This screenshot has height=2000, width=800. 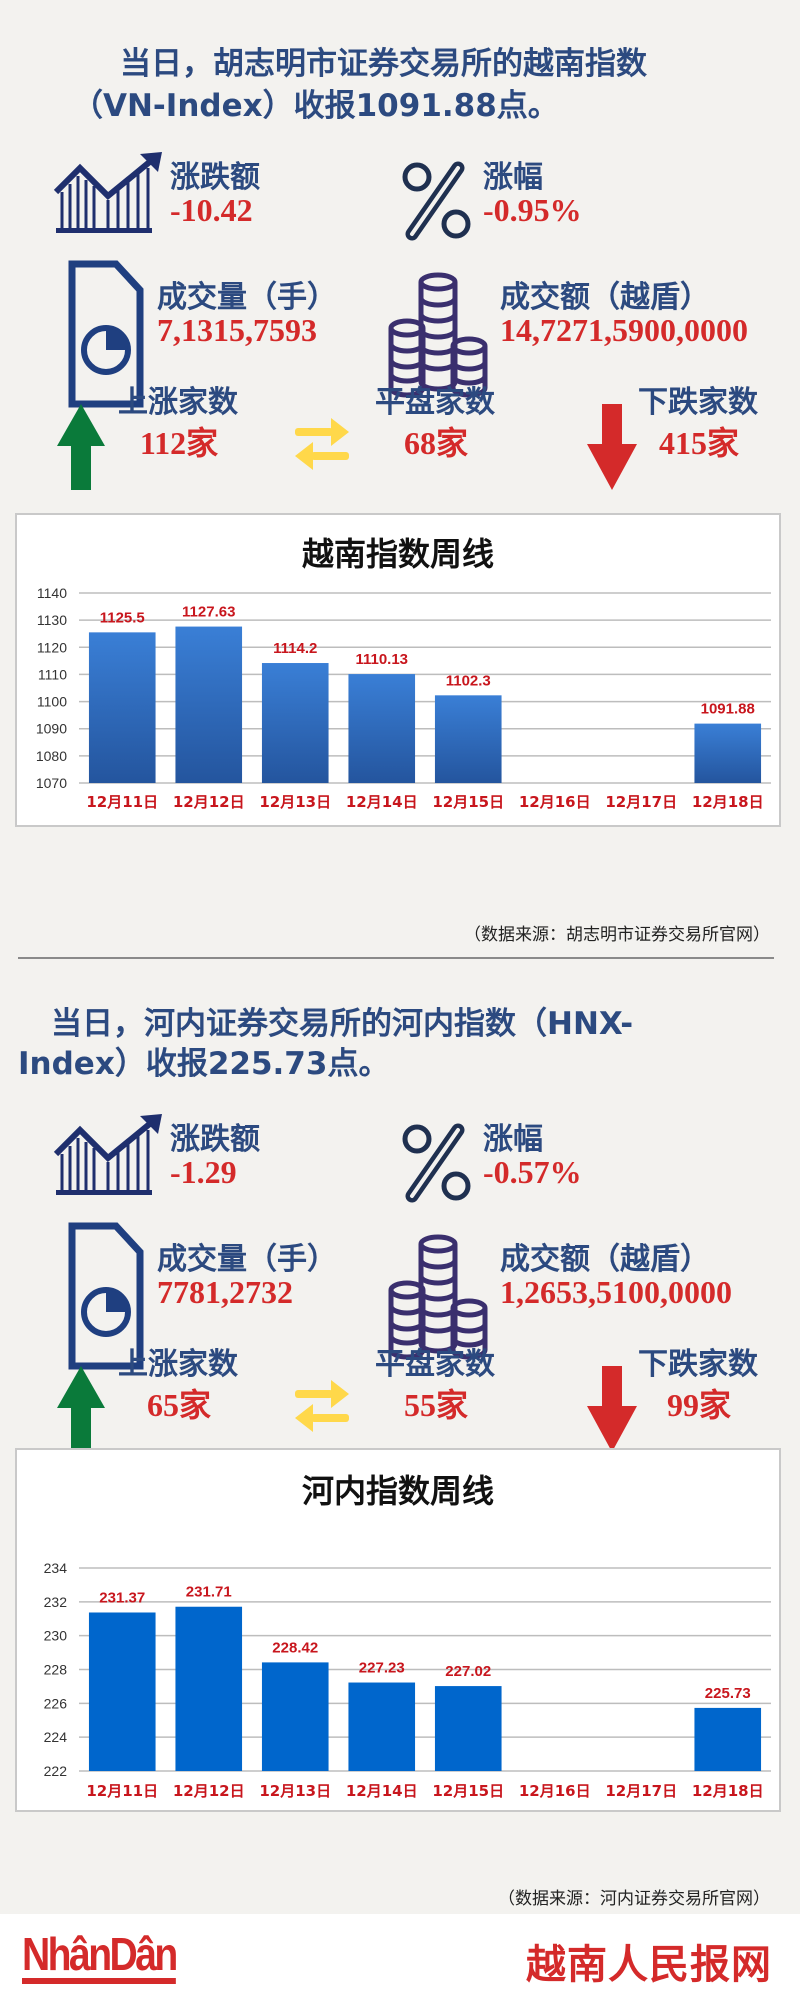 What do you see at coordinates (436, 1165) in the screenshot?
I see `percent-icon` at bounding box center [436, 1165].